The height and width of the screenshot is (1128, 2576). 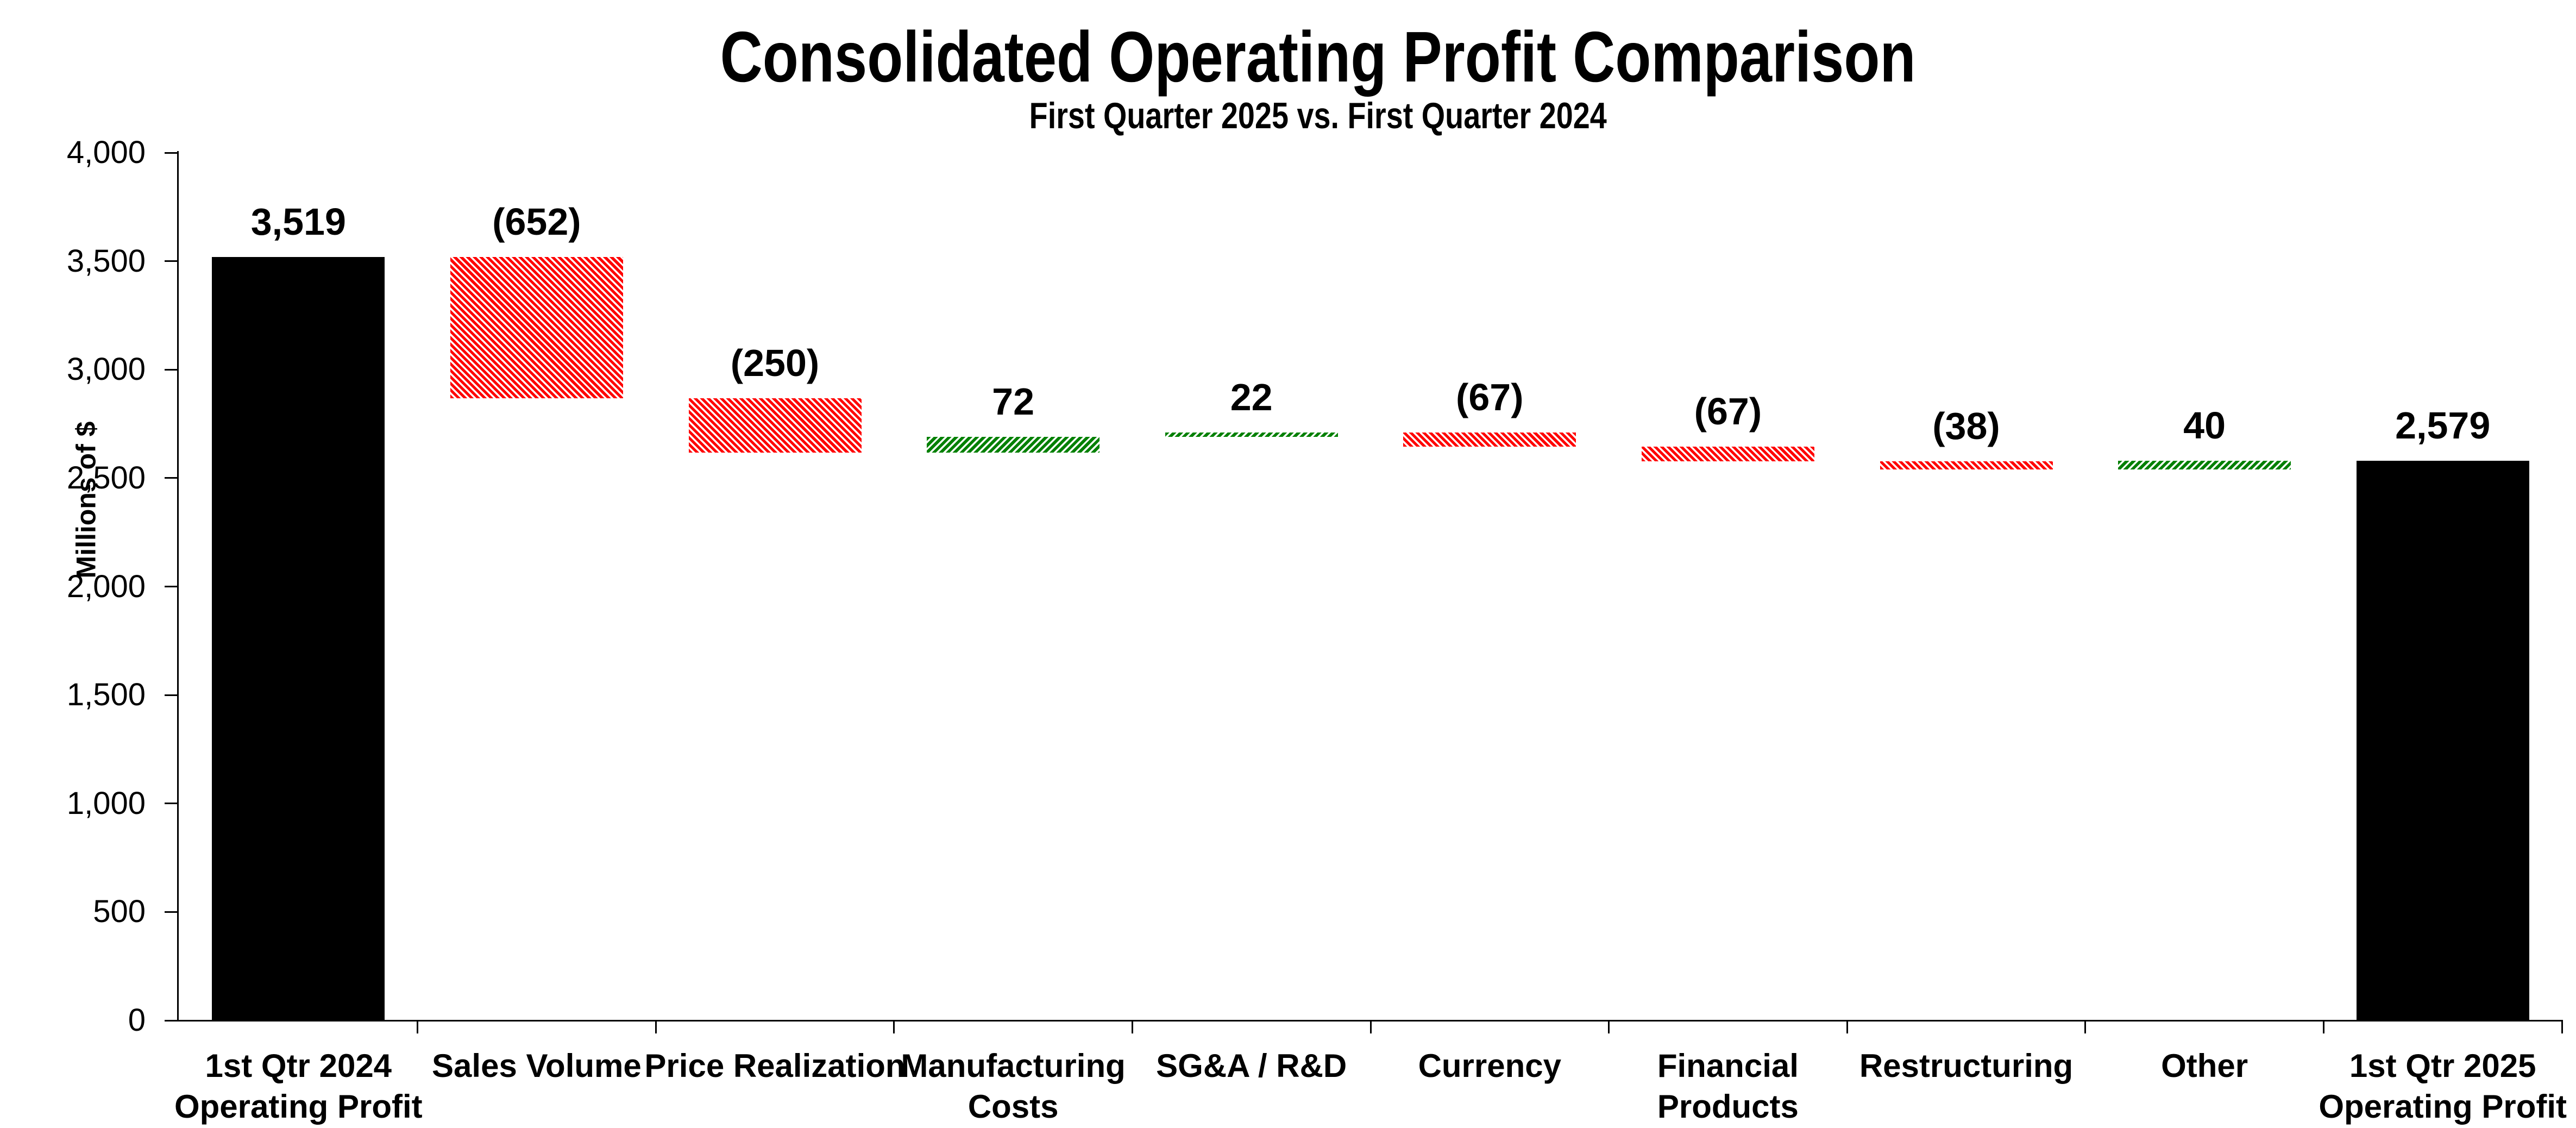 What do you see at coordinates (1728, 1086) in the screenshot?
I see `category-label-financial-products: Financial Products` at bounding box center [1728, 1086].